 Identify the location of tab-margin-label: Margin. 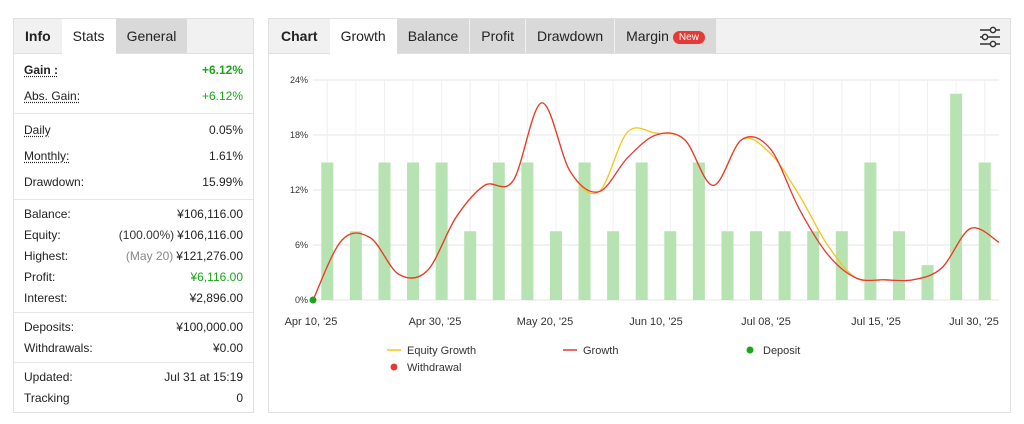
(647, 36).